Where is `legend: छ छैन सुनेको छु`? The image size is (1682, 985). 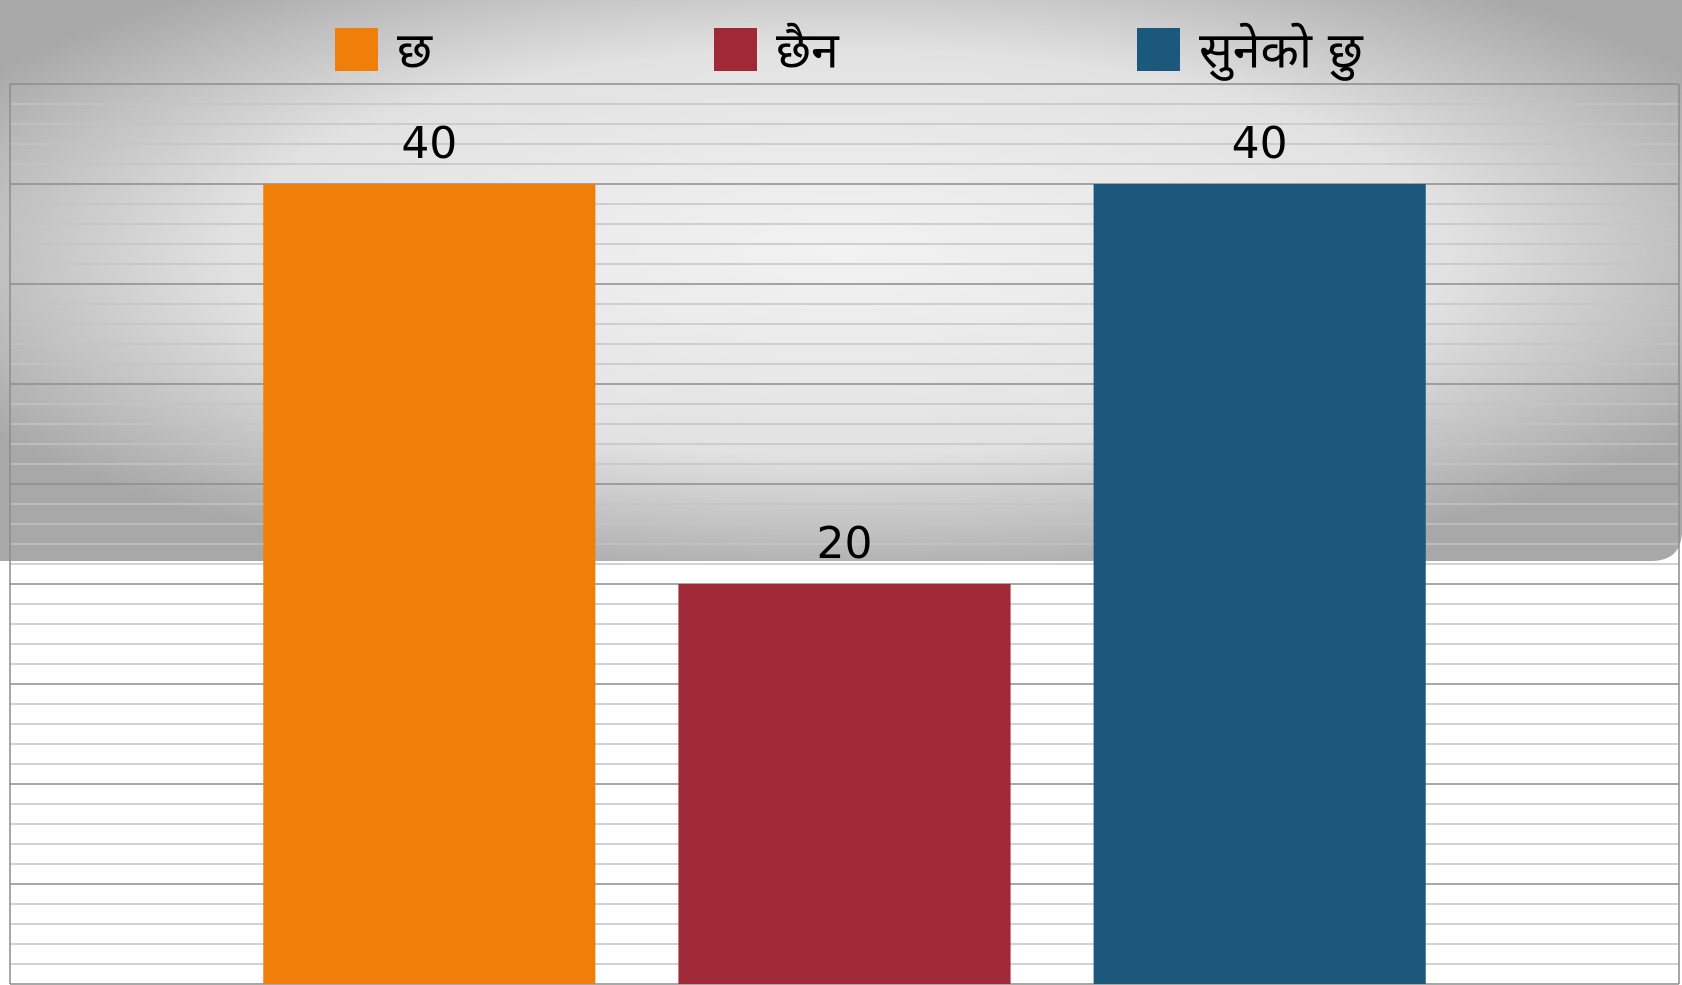
legend: छ छैन सुनेको छु is located at coordinates (849, 52).